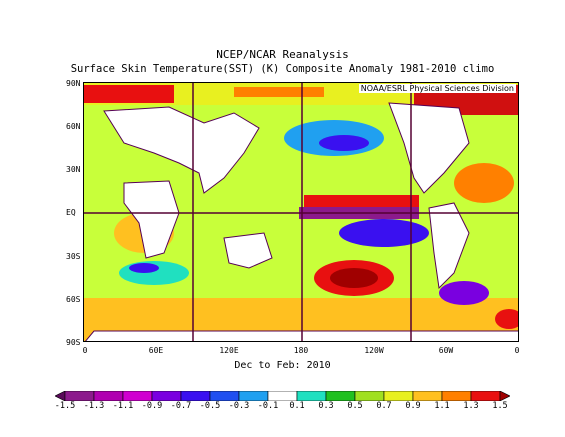  What do you see at coordinates (374, 350) in the screenshot?
I see `lon-label-120w: 120W` at bounding box center [374, 350].